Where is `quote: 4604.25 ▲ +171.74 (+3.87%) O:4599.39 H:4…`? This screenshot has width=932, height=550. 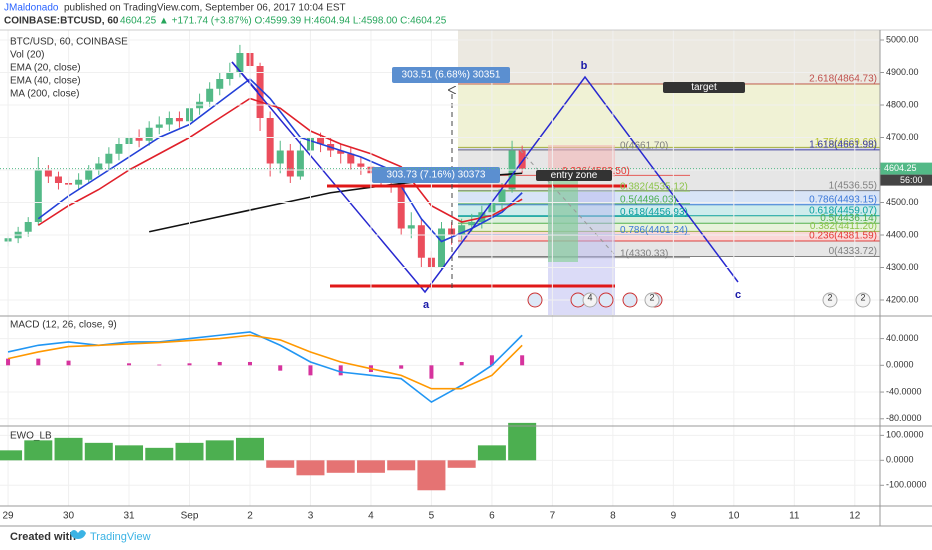 quote: 4604.25 ▲ +171.74 (+3.87%) O:4599.39 H:4… is located at coordinates (283, 21).